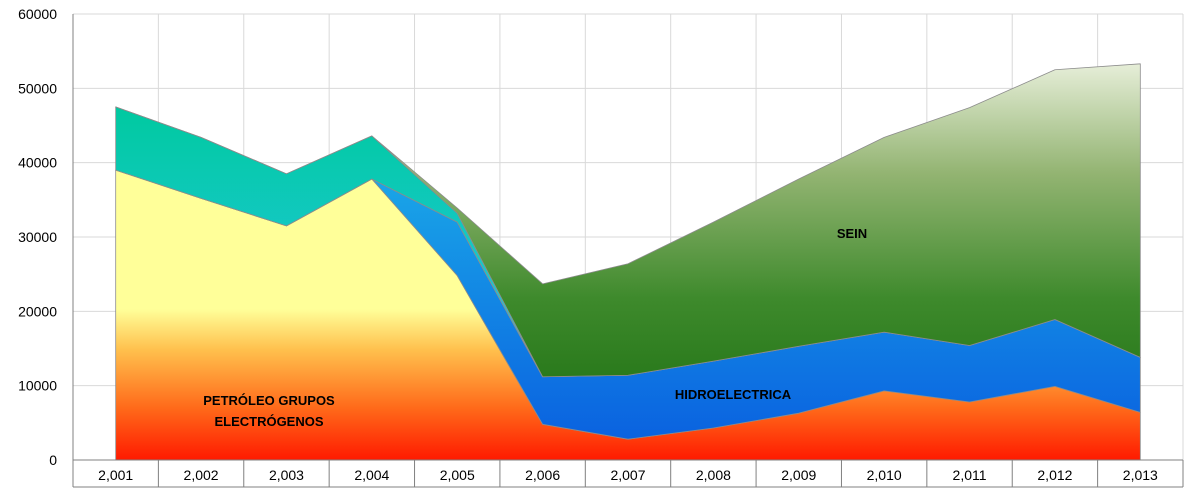 The height and width of the screenshot is (489, 1195). I want to click on x-tick-label-1: 2,002, so click(201, 475).